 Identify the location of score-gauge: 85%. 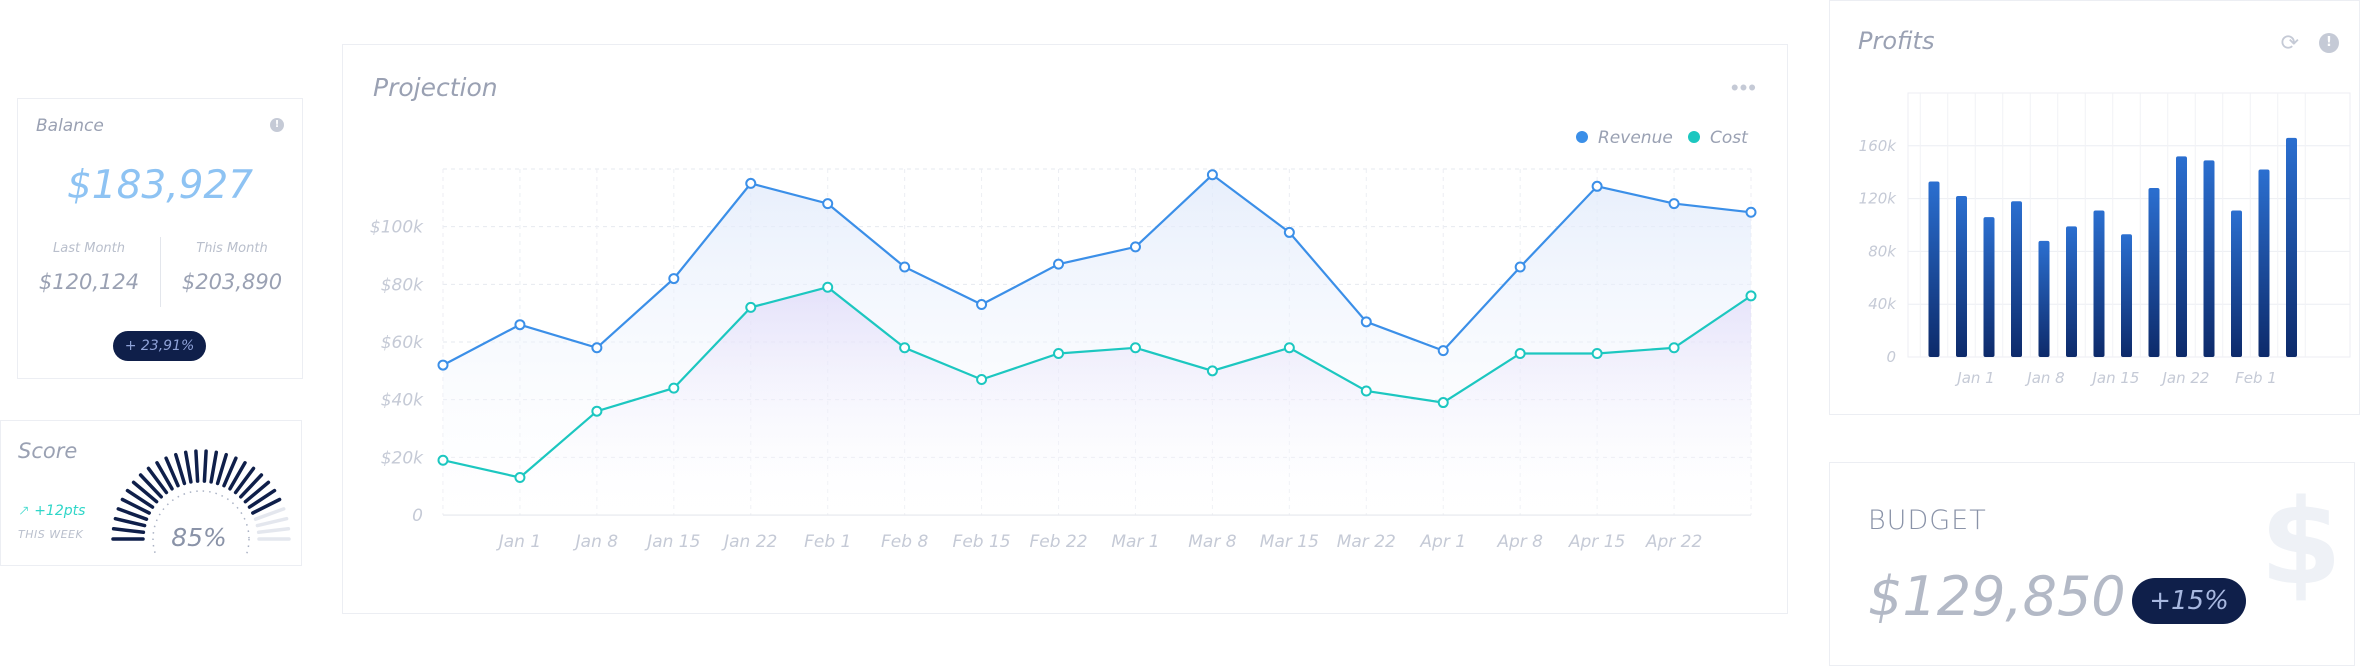
(201, 503).